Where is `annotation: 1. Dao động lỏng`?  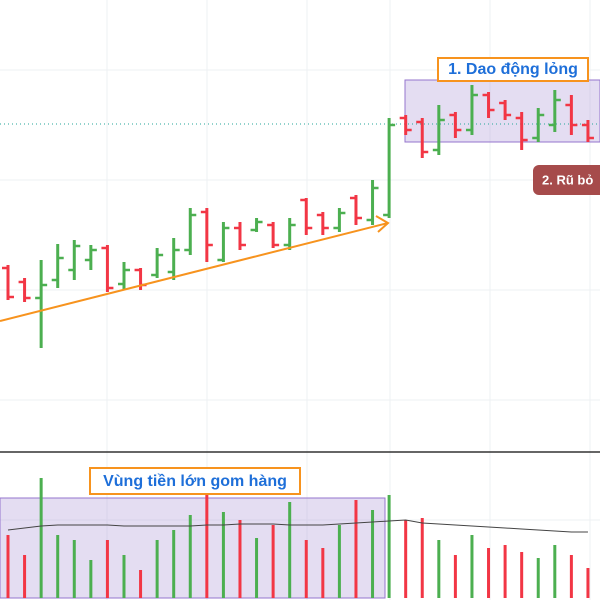 annotation: 1. Dao động lỏng is located at coordinates (513, 69).